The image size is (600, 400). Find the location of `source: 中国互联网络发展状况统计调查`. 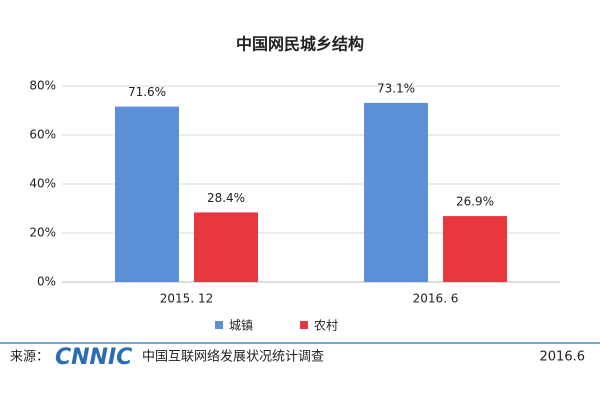

source: 中国互联网络发展状况统计调查 is located at coordinates (233, 357).